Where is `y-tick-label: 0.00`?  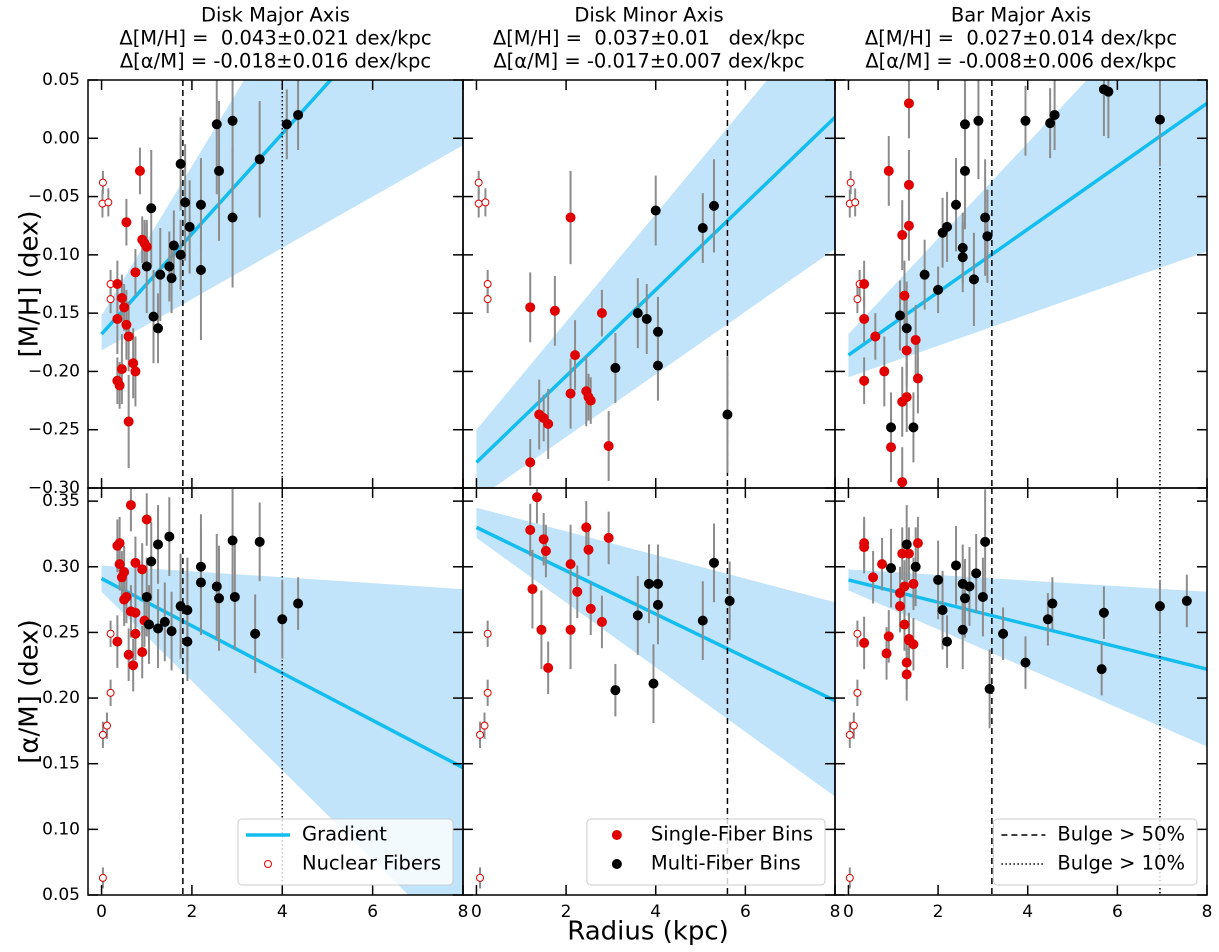 y-tick-label: 0.00 is located at coordinates (61, 138).